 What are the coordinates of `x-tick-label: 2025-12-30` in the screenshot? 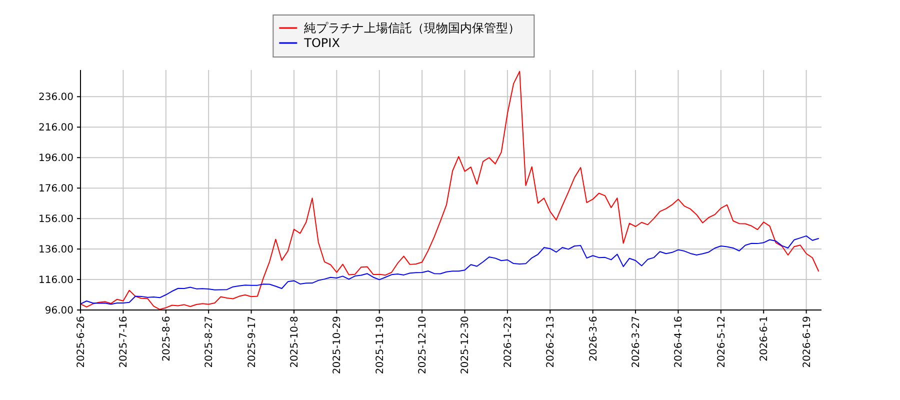 It's located at (466, 345).